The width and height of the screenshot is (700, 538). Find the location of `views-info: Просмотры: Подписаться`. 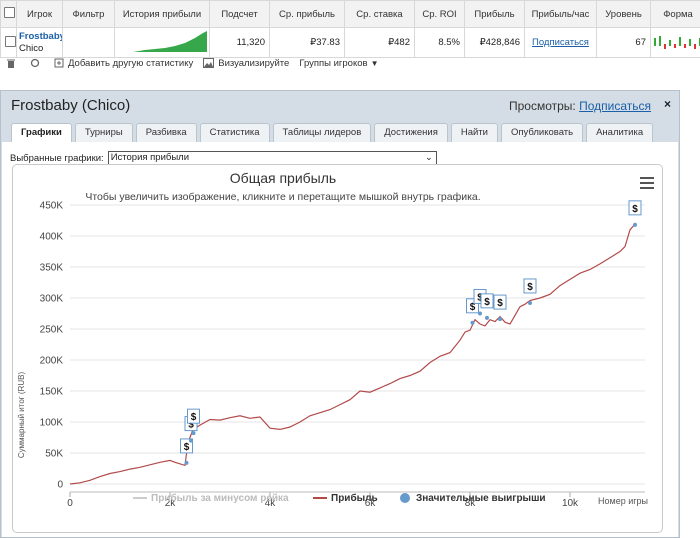

views-info: Просмотры: Подписаться is located at coordinates (580, 106).